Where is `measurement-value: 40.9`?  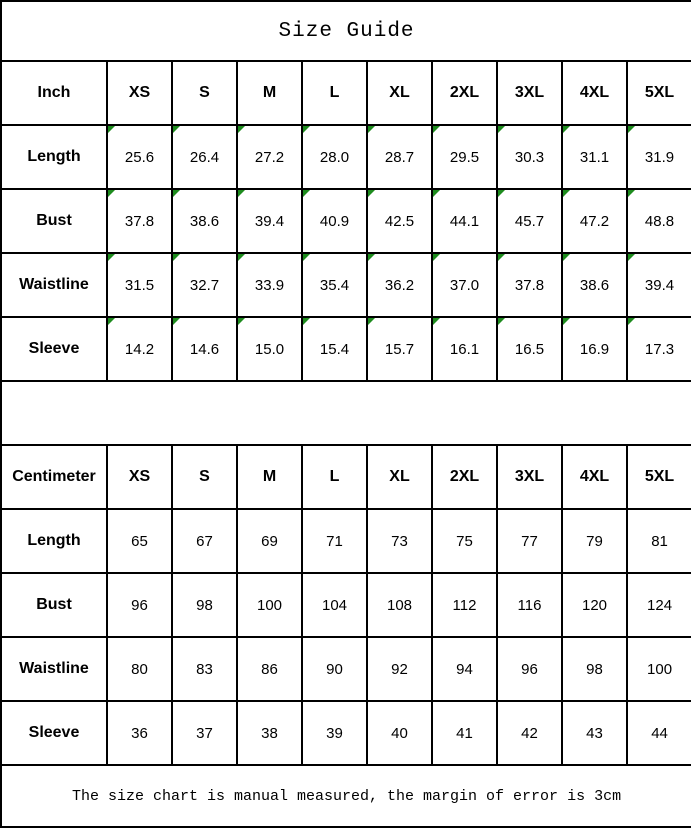 measurement-value: 40.9 is located at coordinates (334, 221).